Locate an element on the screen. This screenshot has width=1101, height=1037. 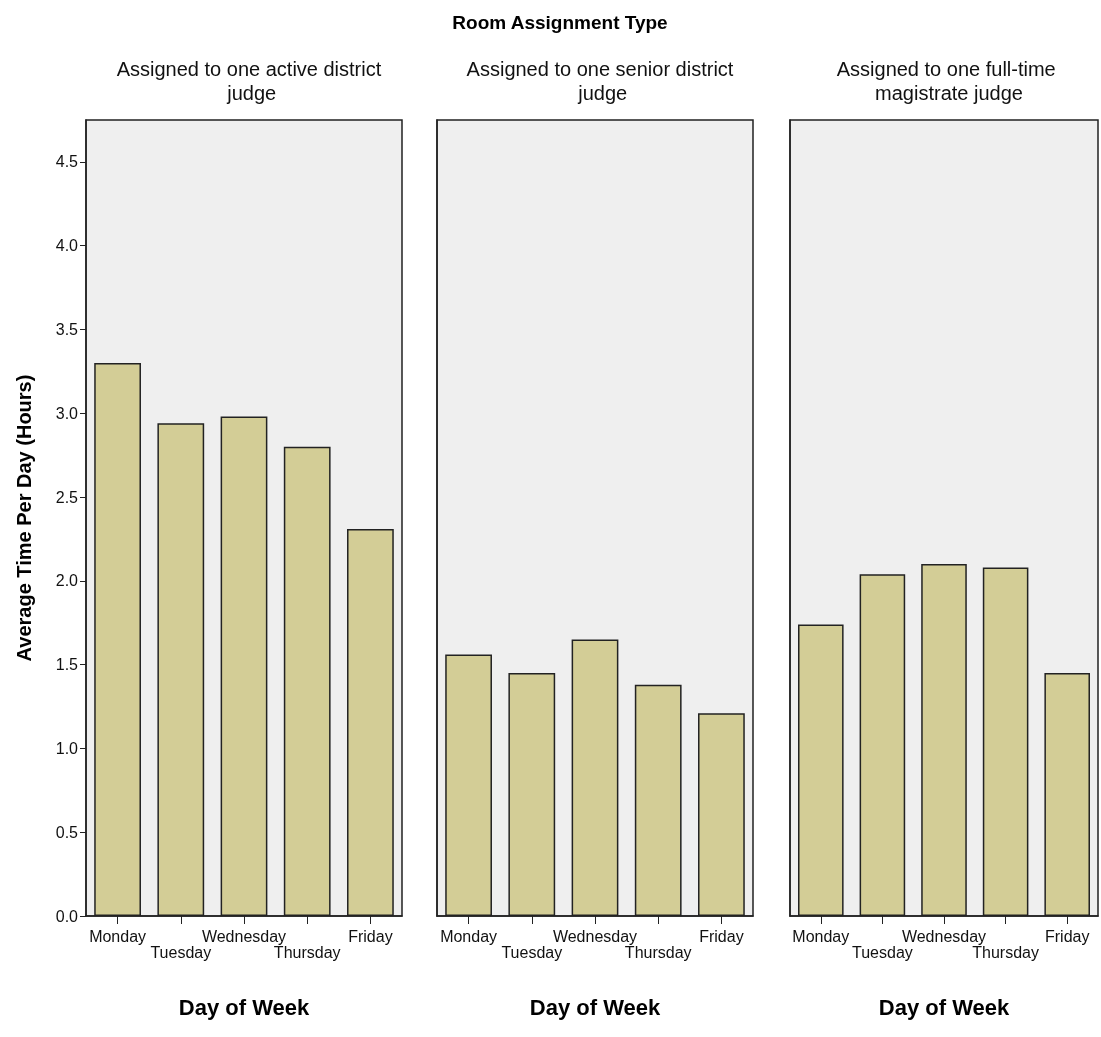
y-axis-title: Average Time Per Day (Hours) is located at coordinates (24, 518).